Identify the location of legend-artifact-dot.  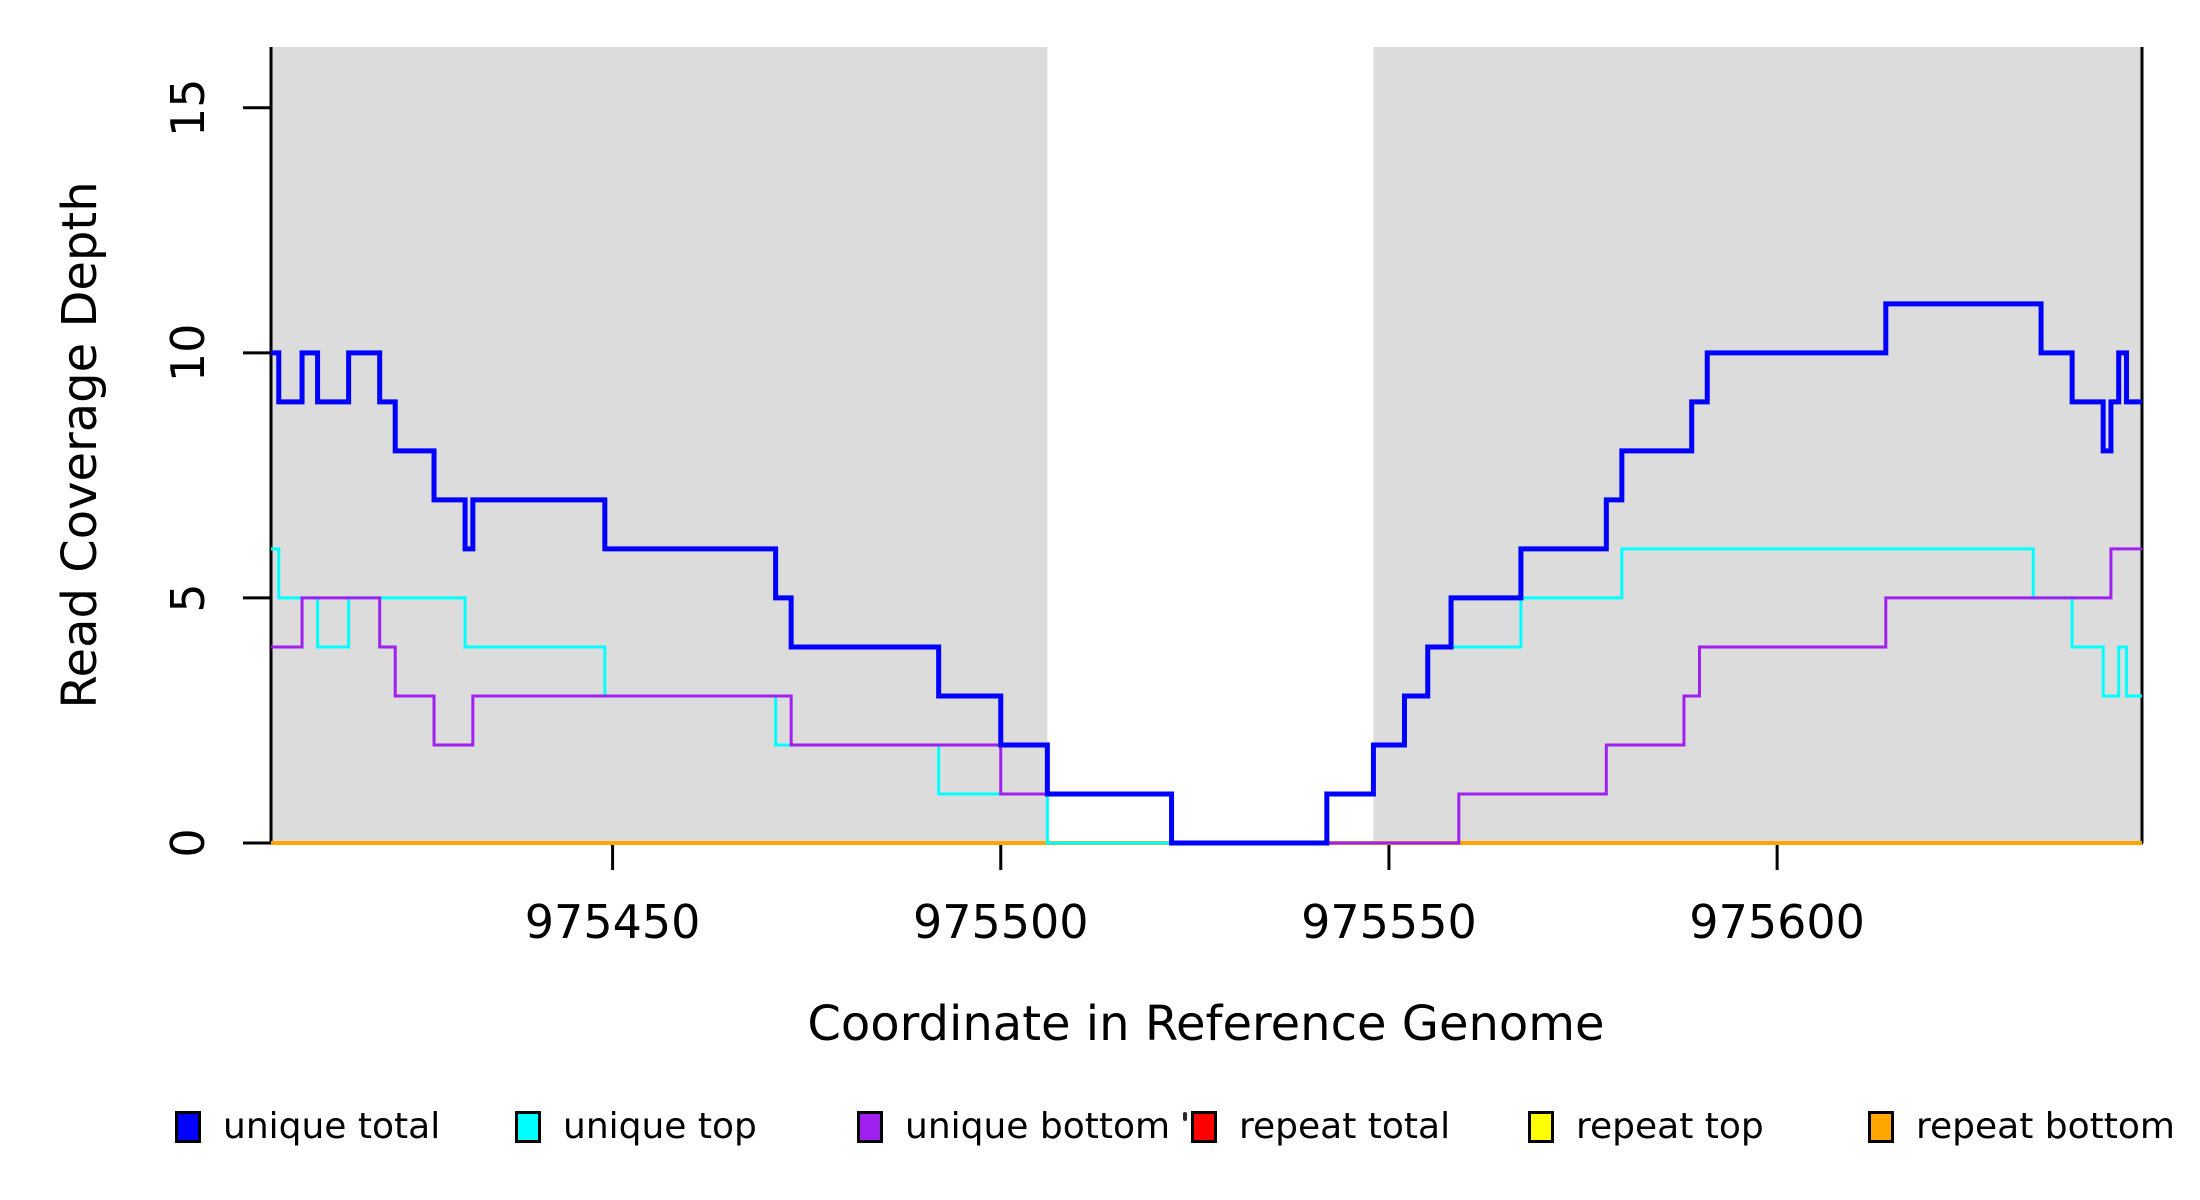
(1185, 1116).